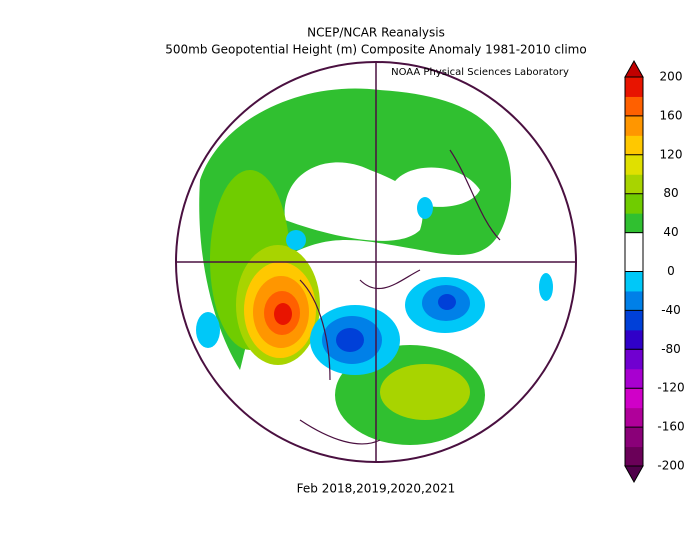  Describe the element at coordinates (670, 466) in the screenshot. I see `colorbar-tick-label: -200` at that location.